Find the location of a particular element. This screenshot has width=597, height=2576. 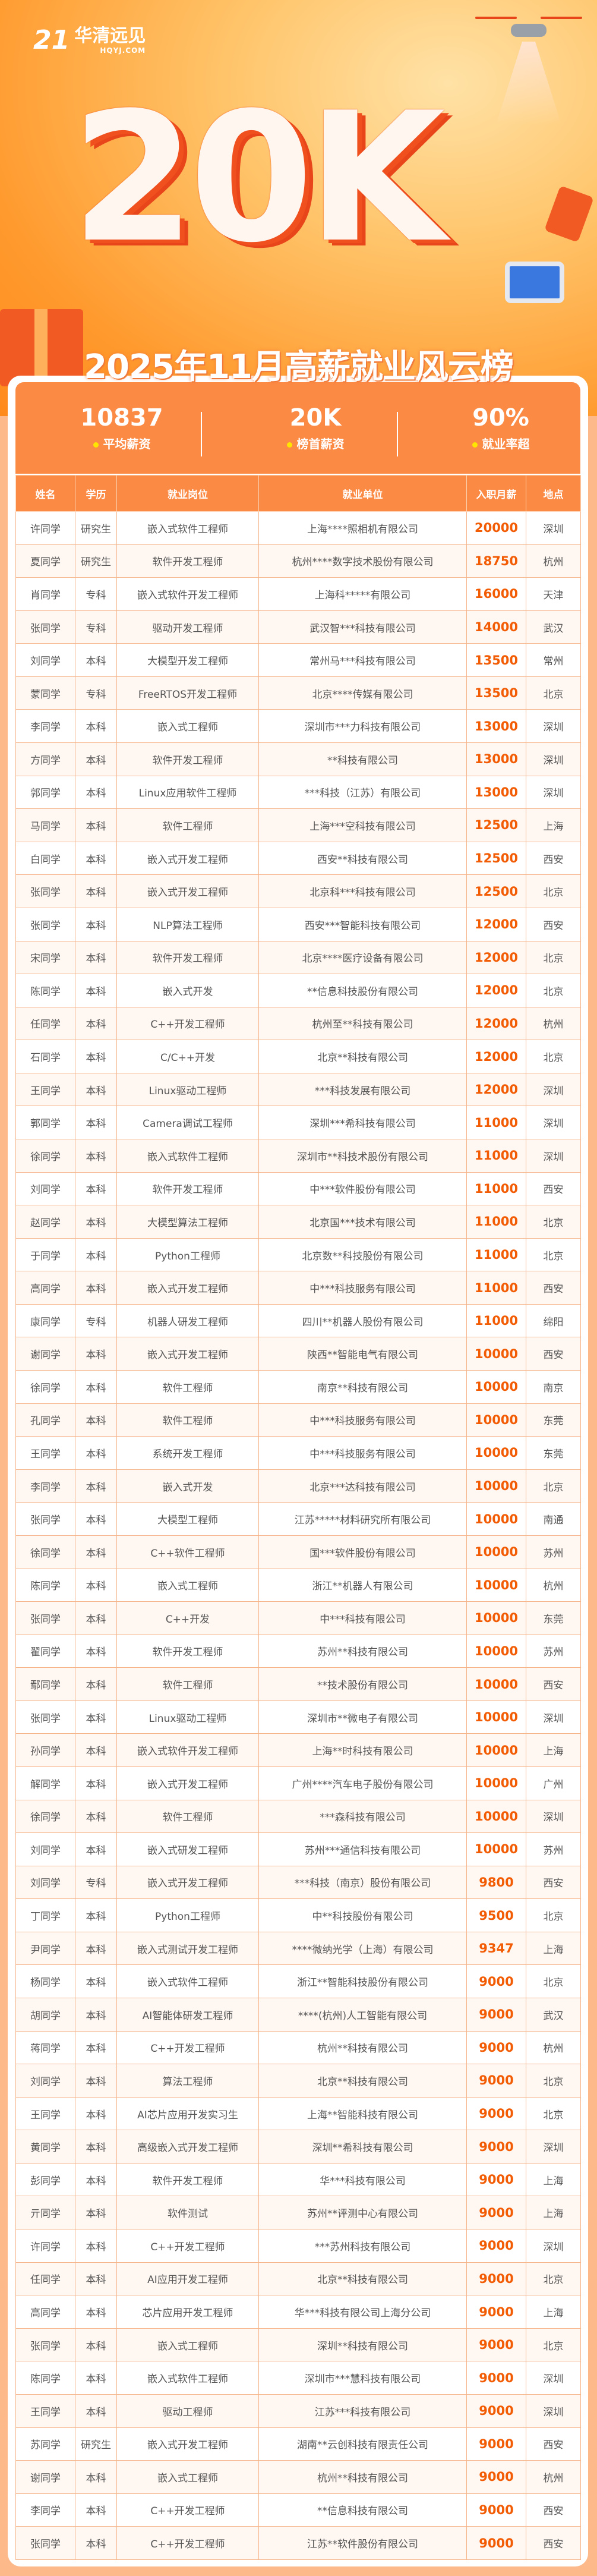

table-row: 张同学 本科 大模型工程师 江苏*****材料研究所有限公司 10000 南通 is located at coordinates (298, 1519).